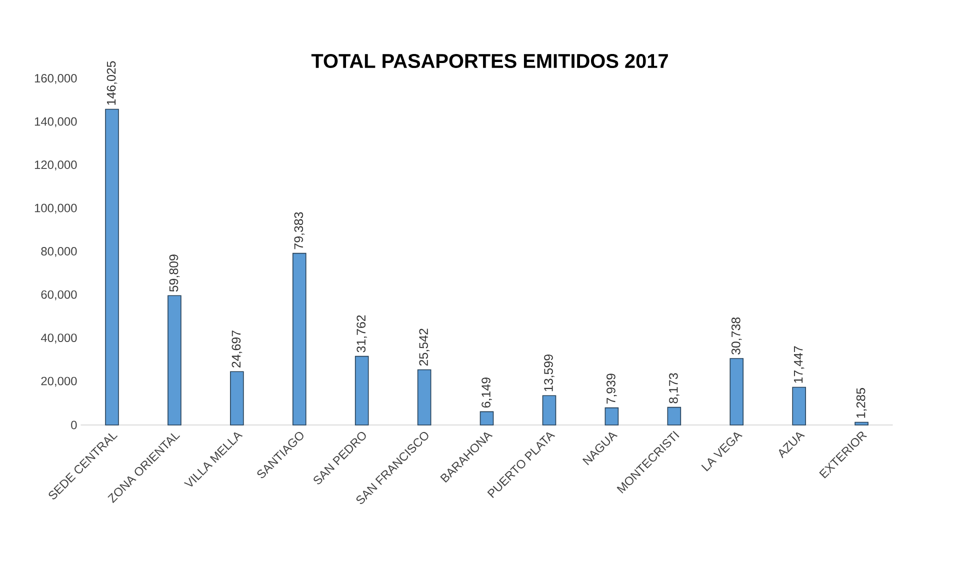 This screenshot has width=958, height=583. What do you see at coordinates (59, 252) in the screenshot?
I see `y-tick-label: 80,000` at bounding box center [59, 252].